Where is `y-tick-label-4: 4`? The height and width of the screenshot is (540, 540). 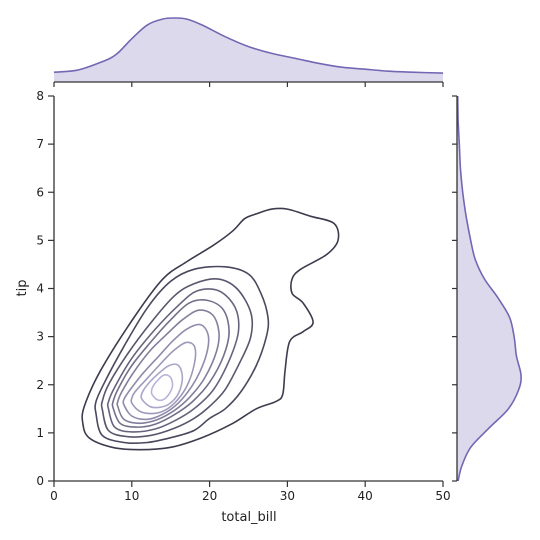 y-tick-label-4: 4 is located at coordinates (40, 289).